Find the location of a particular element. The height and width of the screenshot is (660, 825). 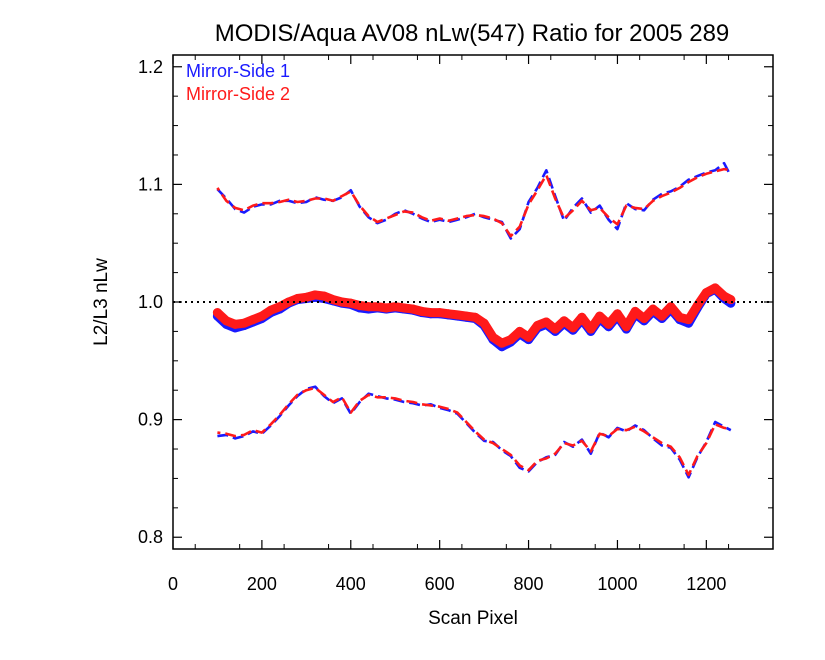

x-tick-label: 800 is located at coordinates (529, 584).